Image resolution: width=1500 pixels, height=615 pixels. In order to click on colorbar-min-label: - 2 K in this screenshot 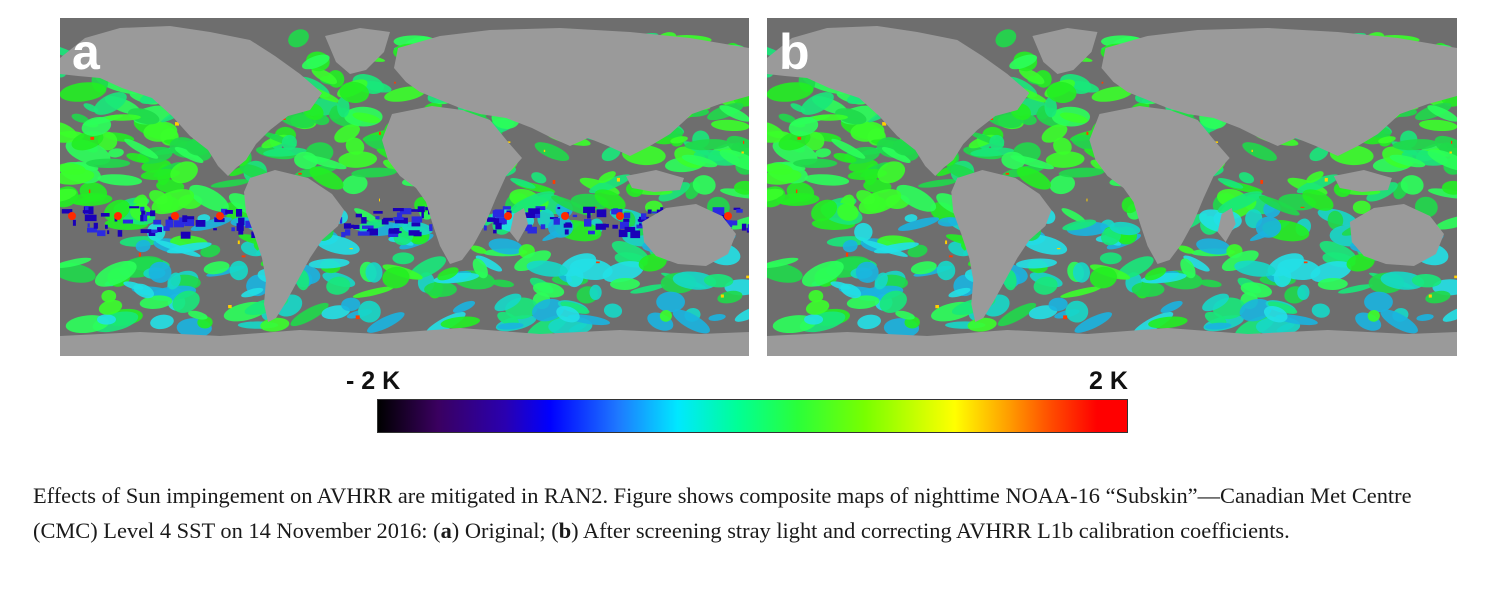, I will do `click(373, 381)`.